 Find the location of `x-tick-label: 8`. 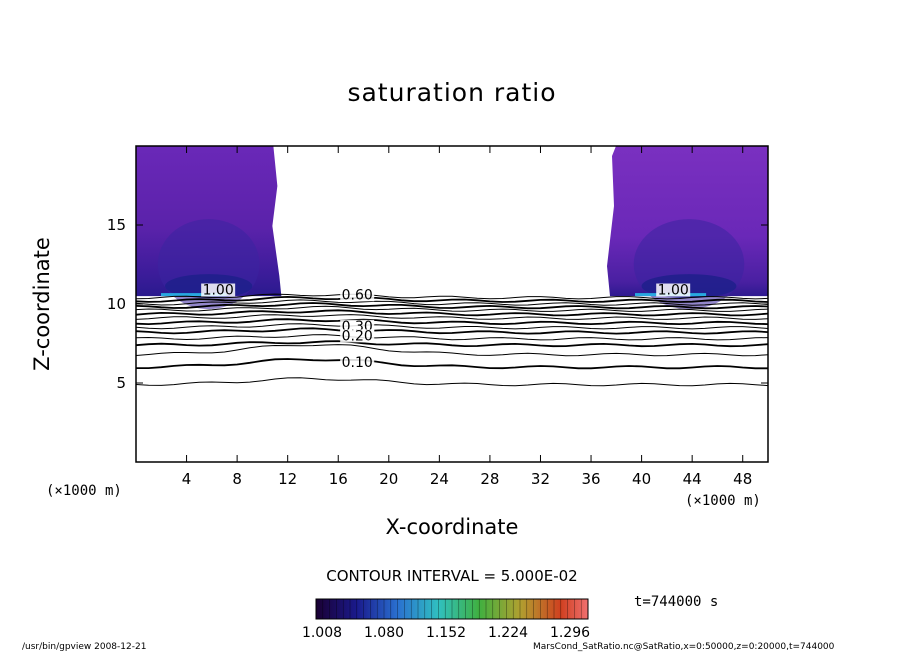

x-tick-label: 8 is located at coordinates (237, 479).